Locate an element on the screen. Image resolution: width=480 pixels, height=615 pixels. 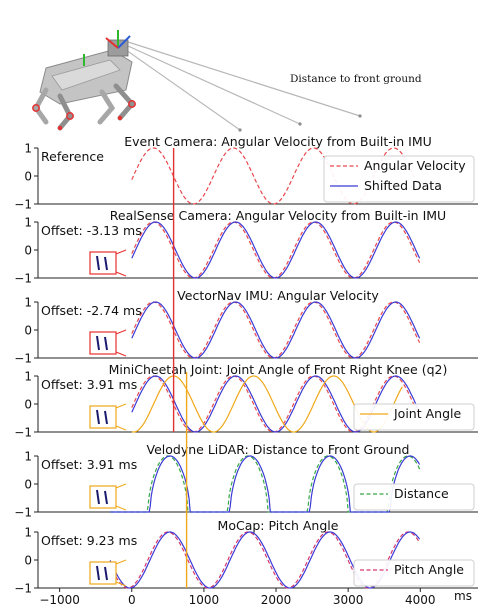
panel-title: VectorNav IMU: Angular Velocity is located at coordinates (278, 295).